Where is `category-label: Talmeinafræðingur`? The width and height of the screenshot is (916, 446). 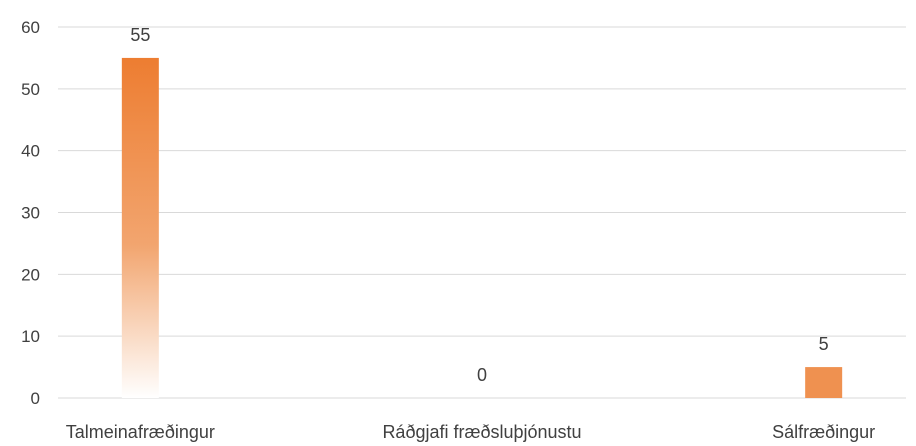 category-label: Talmeinafræðingur is located at coordinates (140, 432).